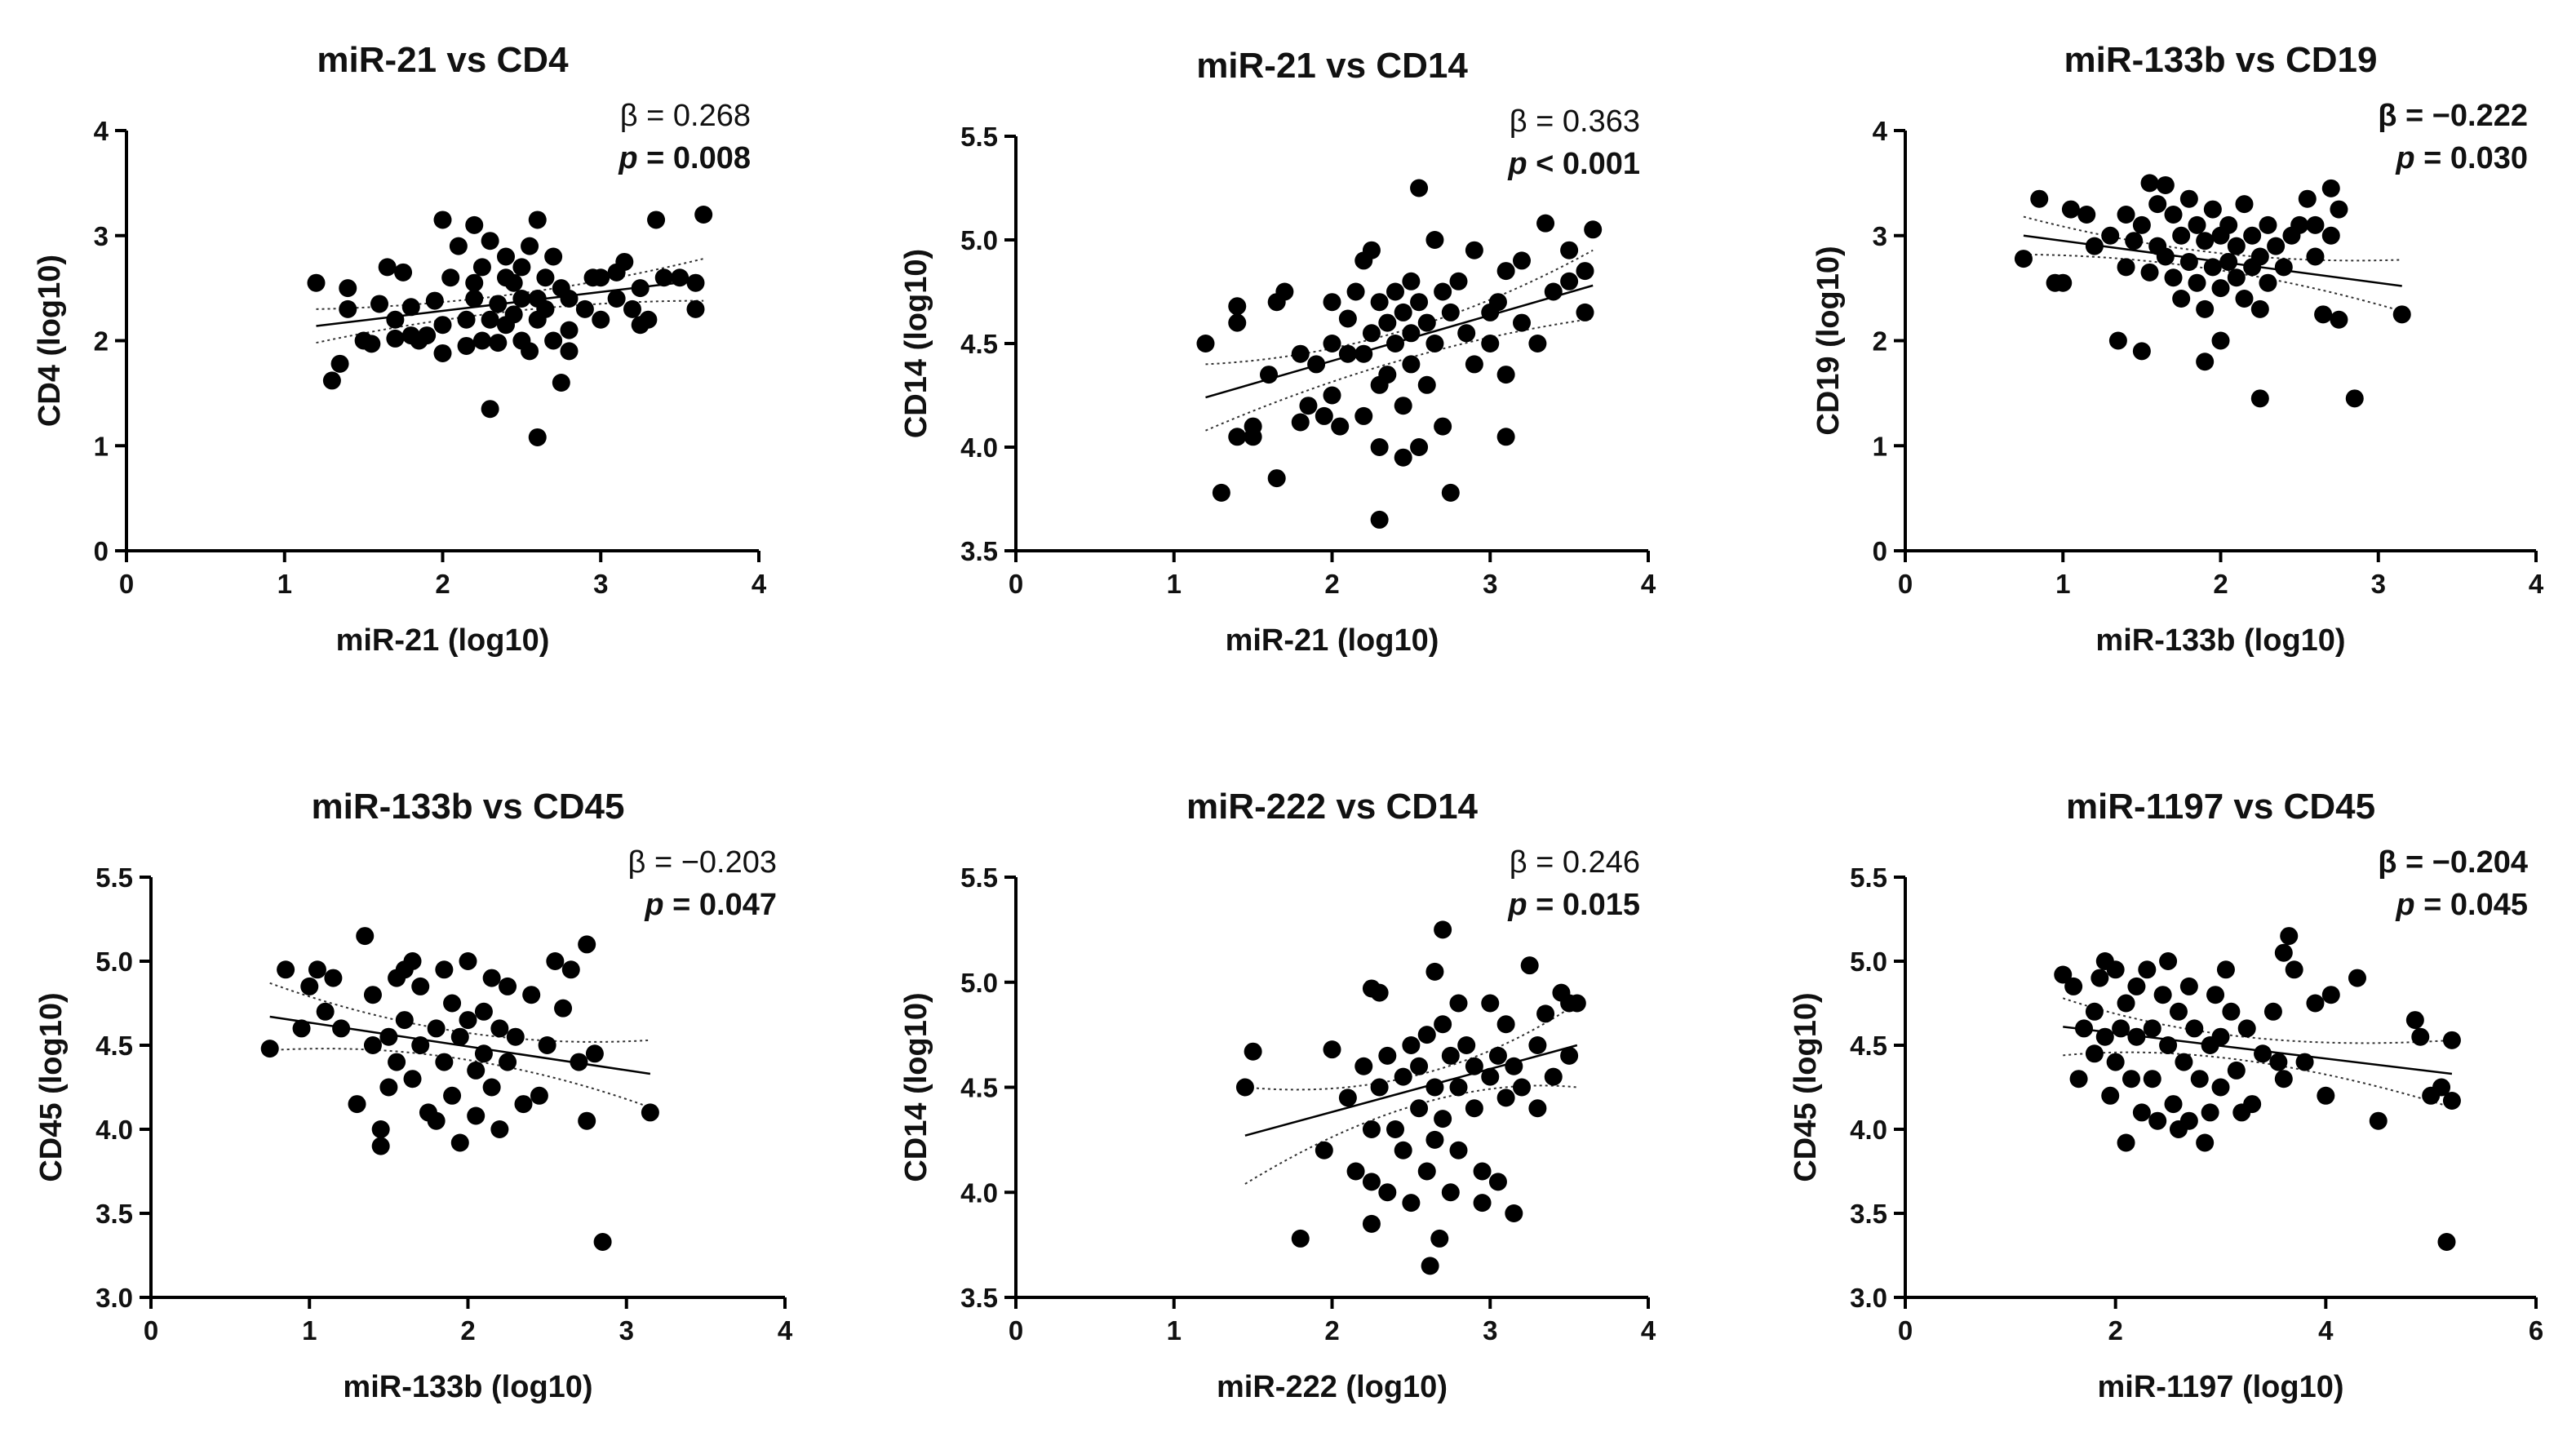 The width and height of the screenshot is (2576, 1441). I want to click on y-tick-label: 3, so click(1880, 236).